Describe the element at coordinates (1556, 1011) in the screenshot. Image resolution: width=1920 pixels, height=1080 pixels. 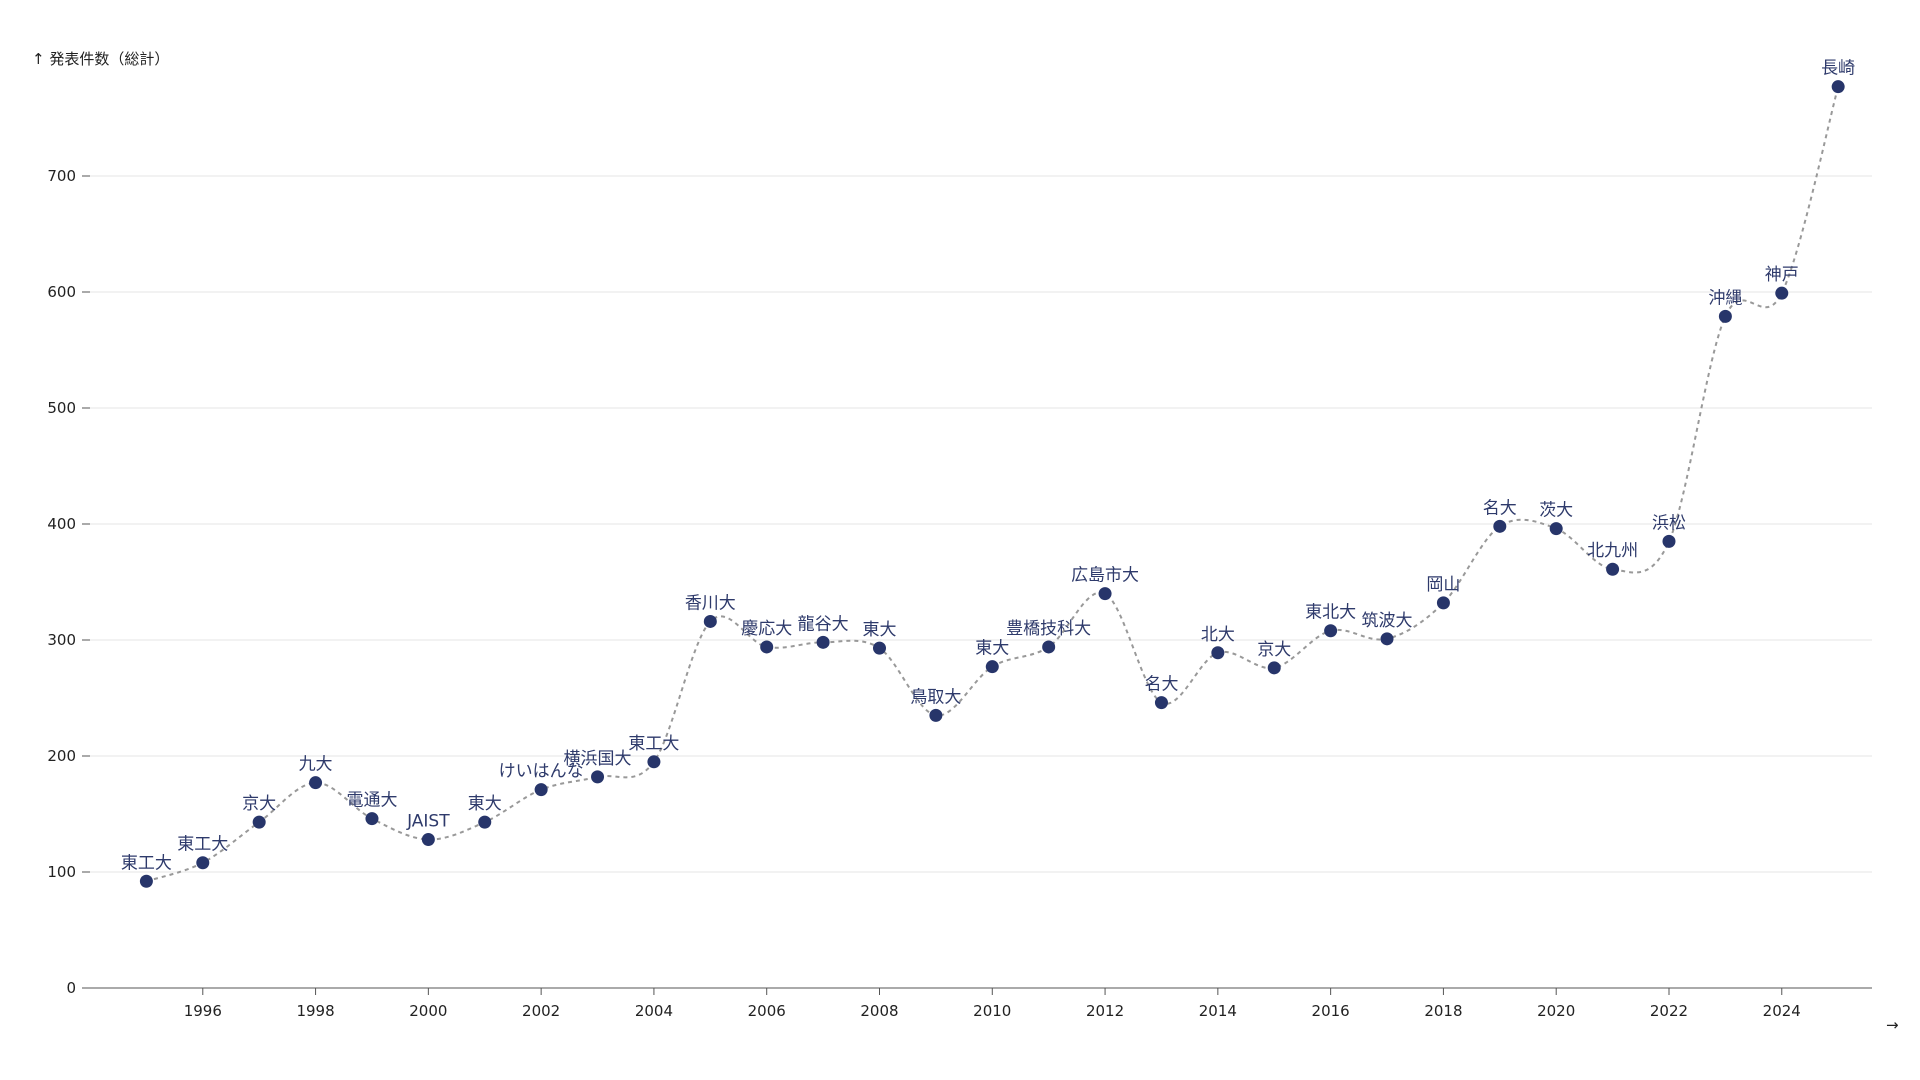
I see `x-tick-label: 2020` at that location.